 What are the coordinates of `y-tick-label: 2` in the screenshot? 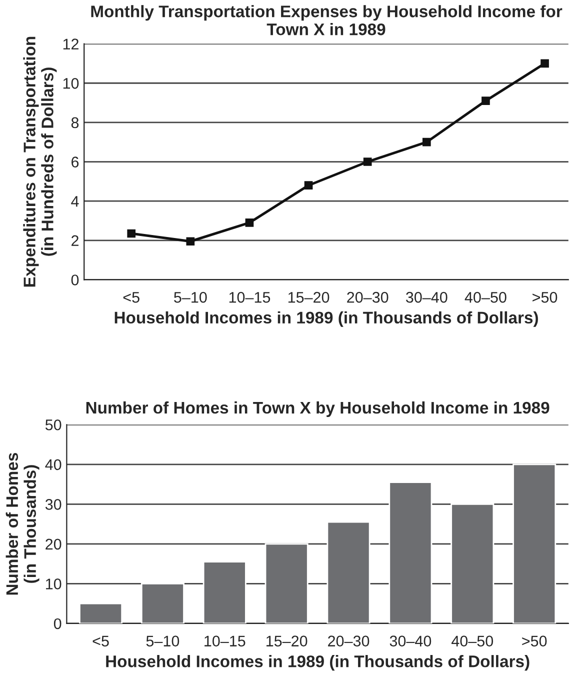 It's located at (75, 240).